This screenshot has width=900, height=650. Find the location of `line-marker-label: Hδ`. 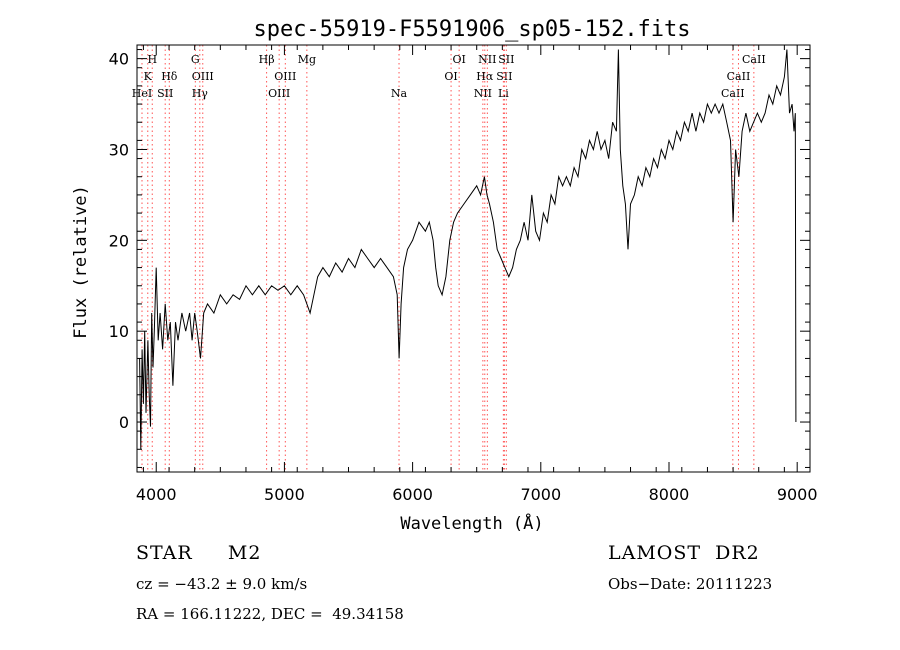

line-marker-label: Hδ is located at coordinates (169, 76).